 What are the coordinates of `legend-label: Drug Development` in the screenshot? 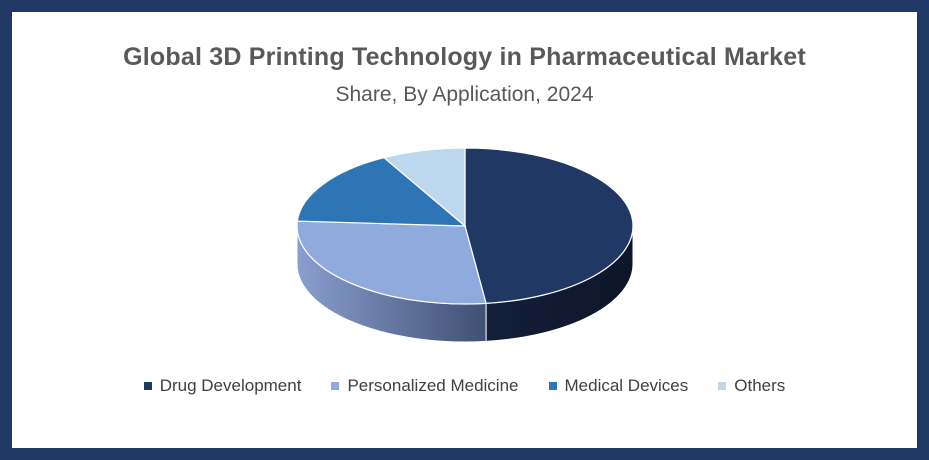 It's located at (230, 385).